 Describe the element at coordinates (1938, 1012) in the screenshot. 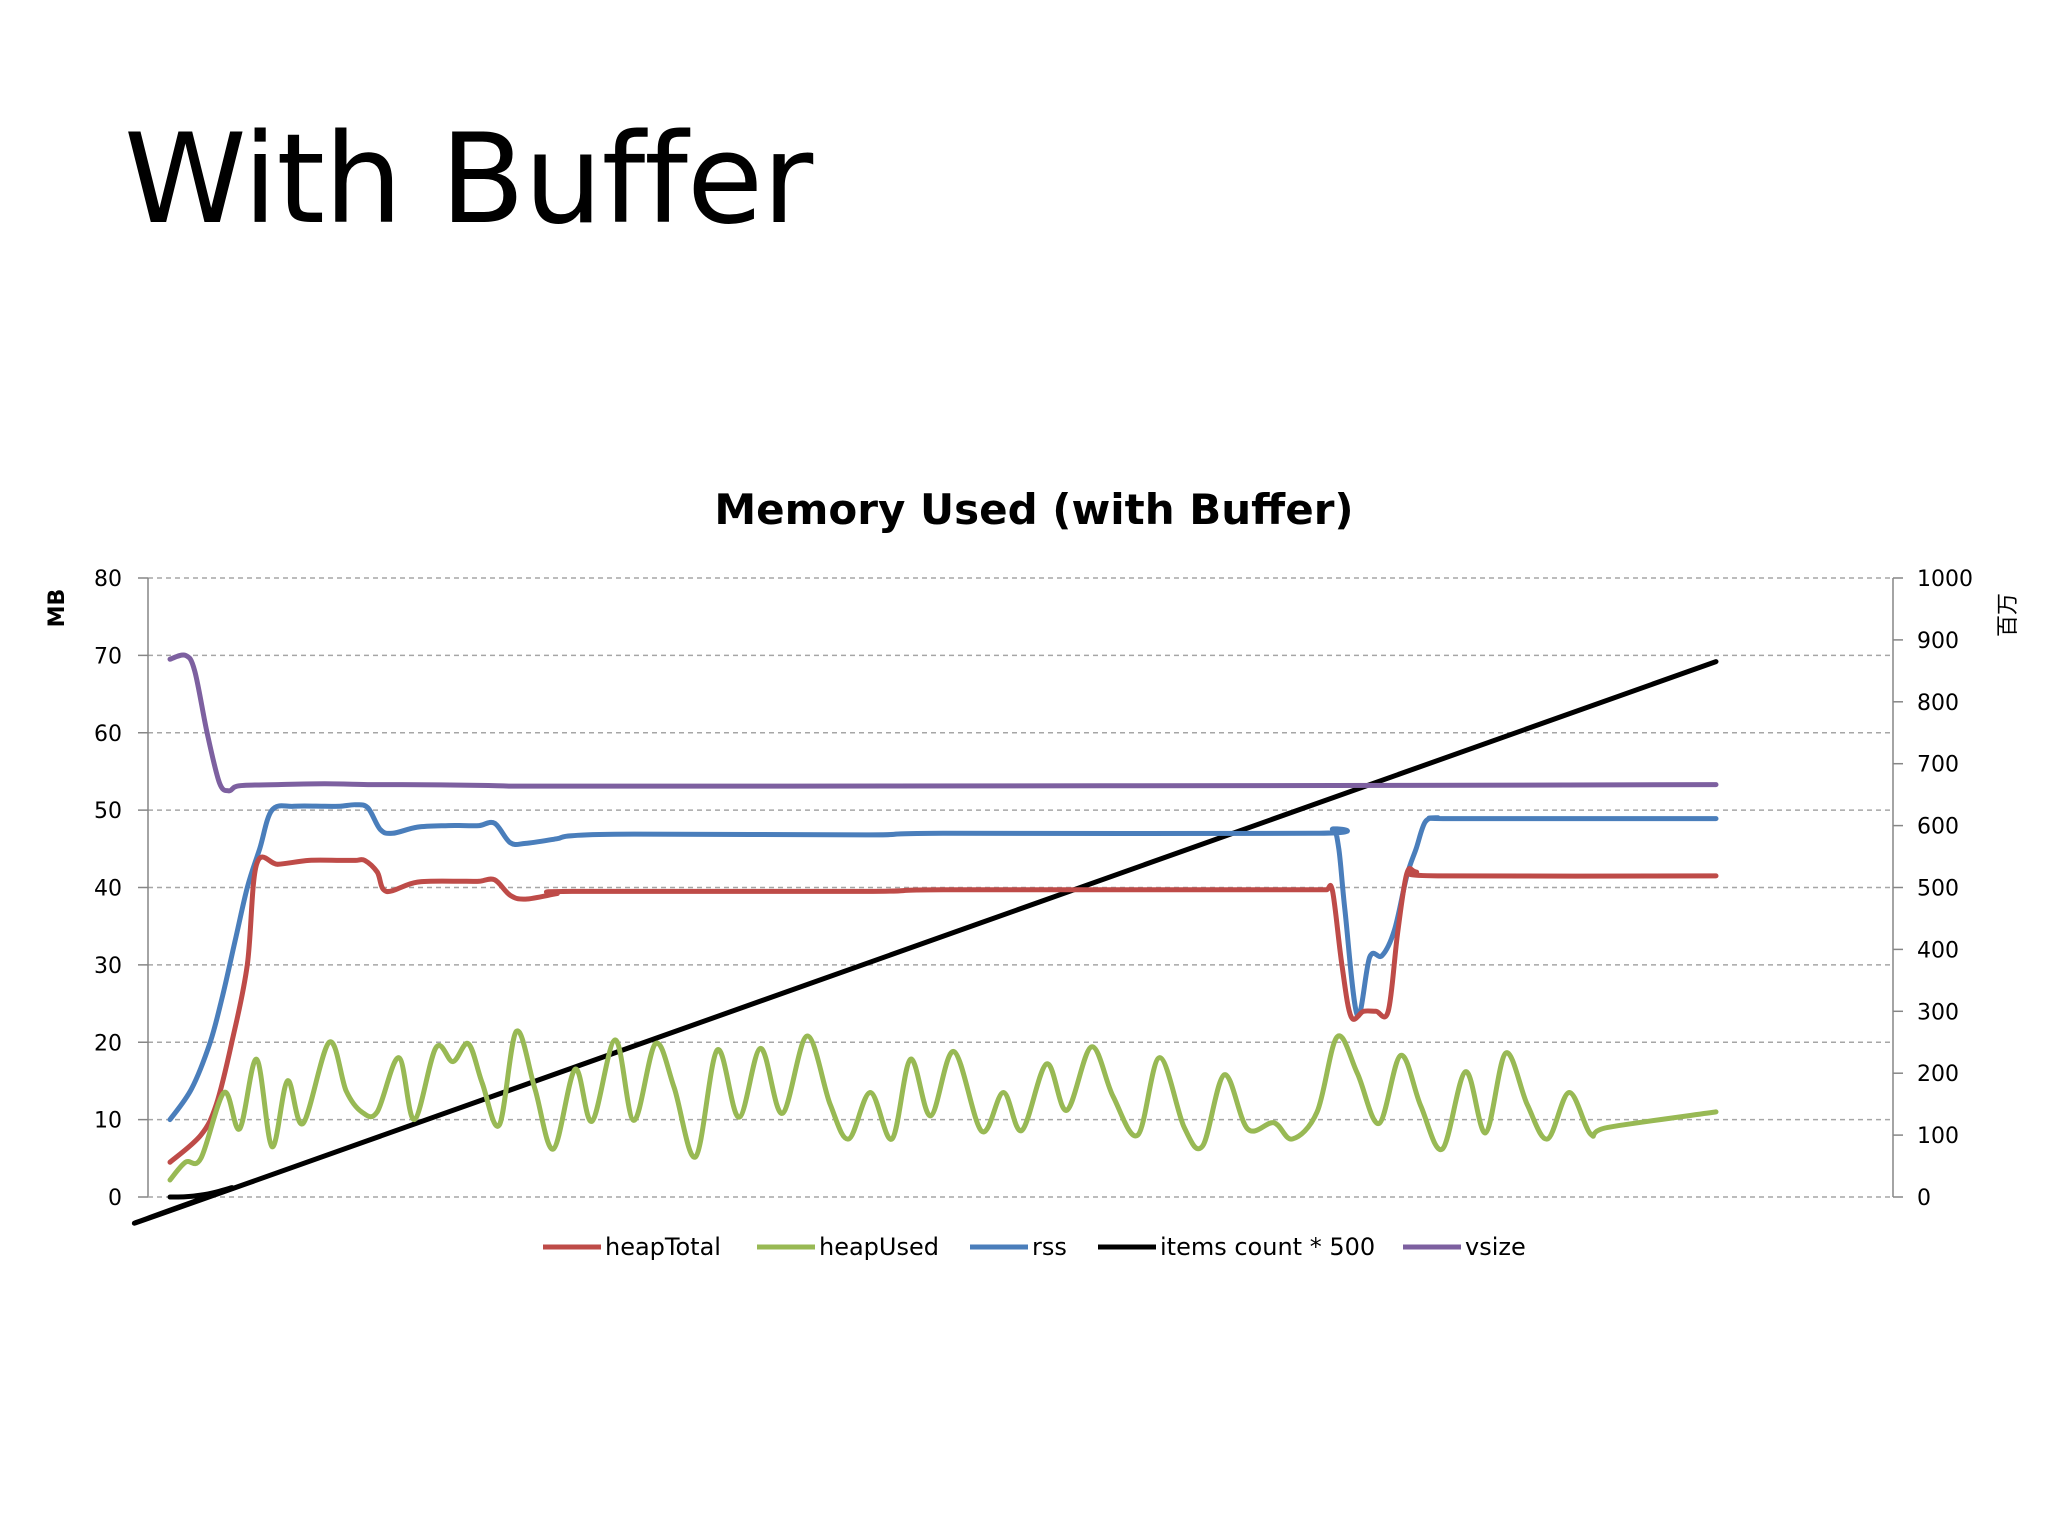

I see `y2-tick-label: 300` at that location.